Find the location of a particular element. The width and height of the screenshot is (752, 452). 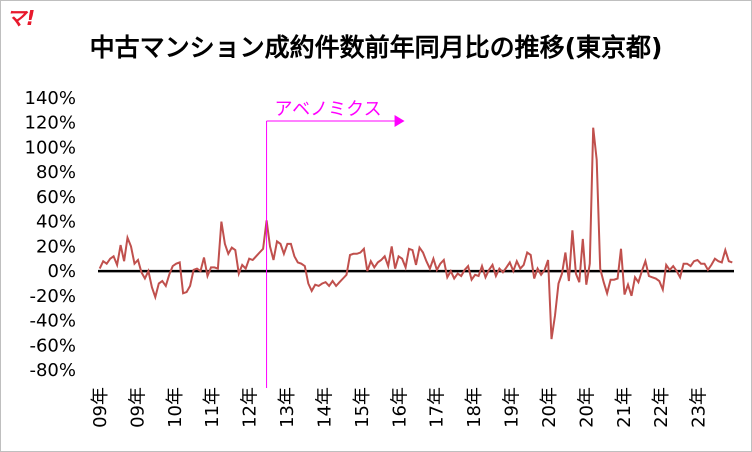

x-tick-label: 19年 is located at coordinates (512, 407).